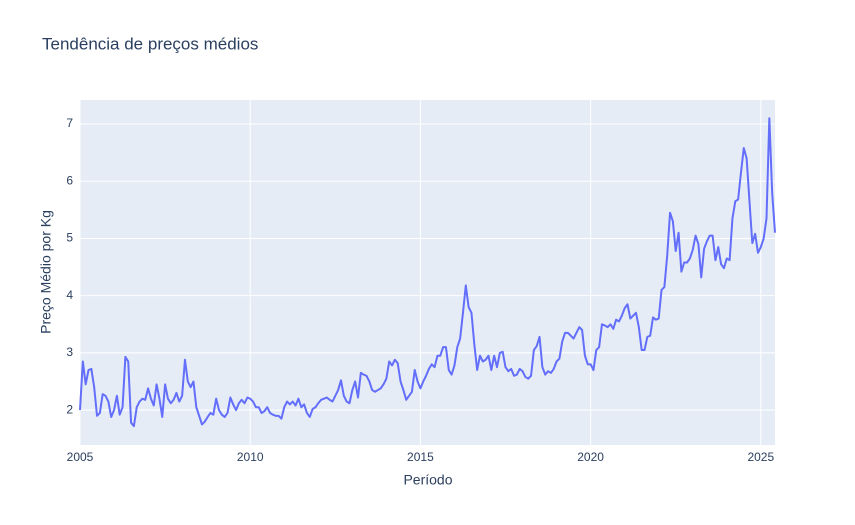  Describe the element at coordinates (250, 457) in the screenshot. I see `x-tick-label: 2010` at that location.